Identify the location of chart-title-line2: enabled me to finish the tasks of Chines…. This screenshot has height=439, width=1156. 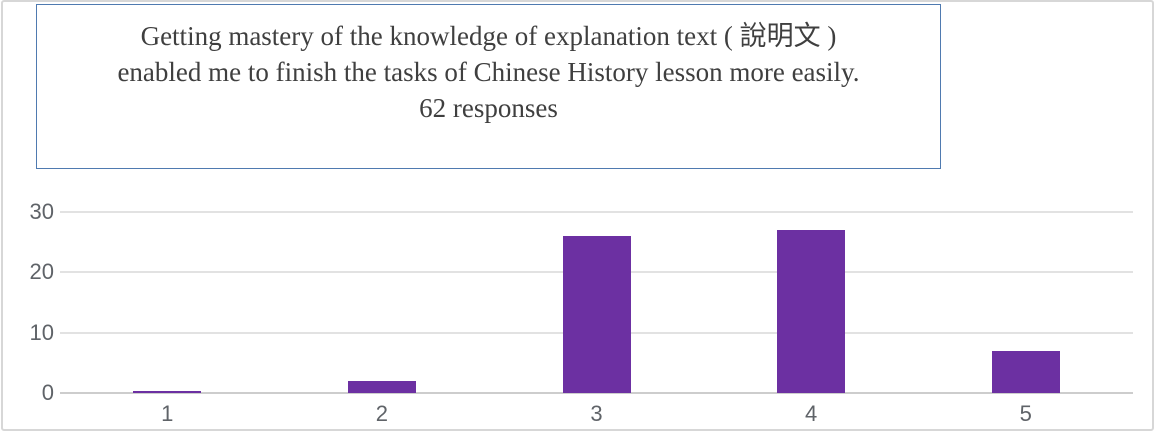
(488, 72).